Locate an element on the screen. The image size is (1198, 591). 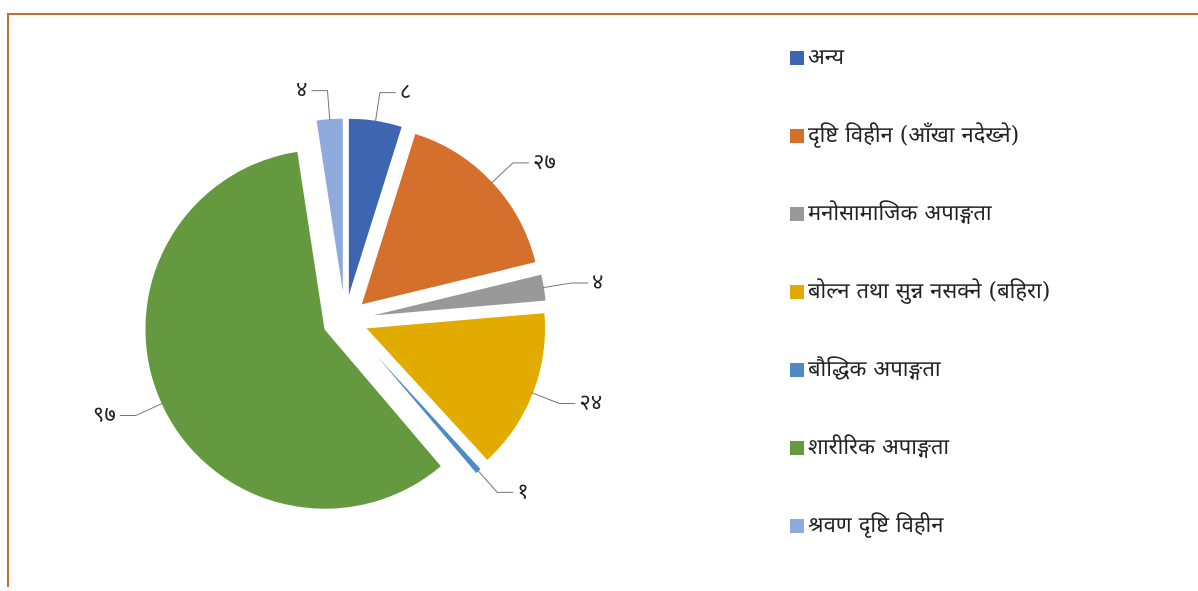
data-label: २४ is located at coordinates (590, 402).